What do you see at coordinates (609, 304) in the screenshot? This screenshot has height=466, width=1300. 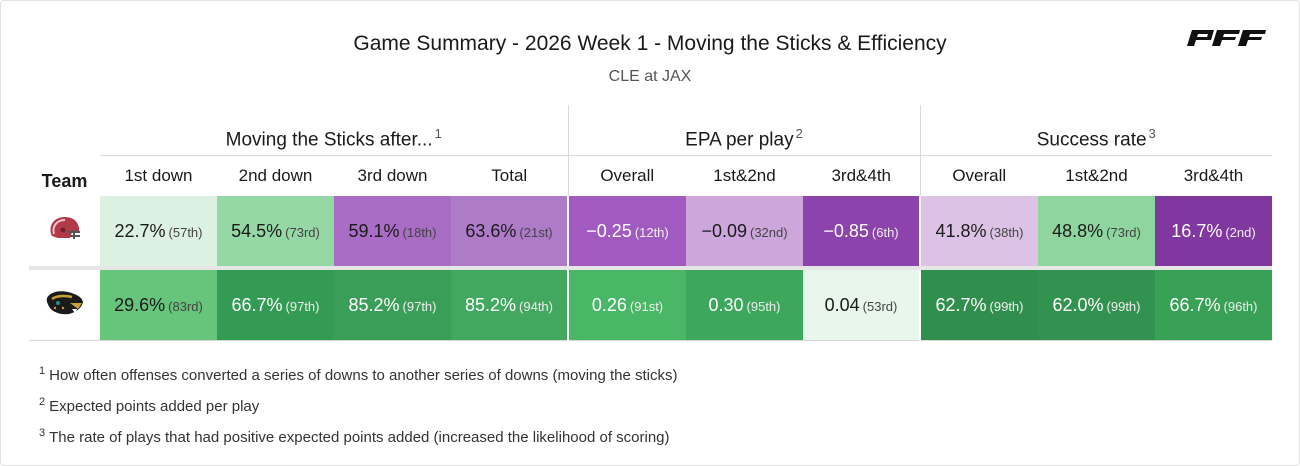 I see `stat-value: 0.26` at bounding box center [609, 304].